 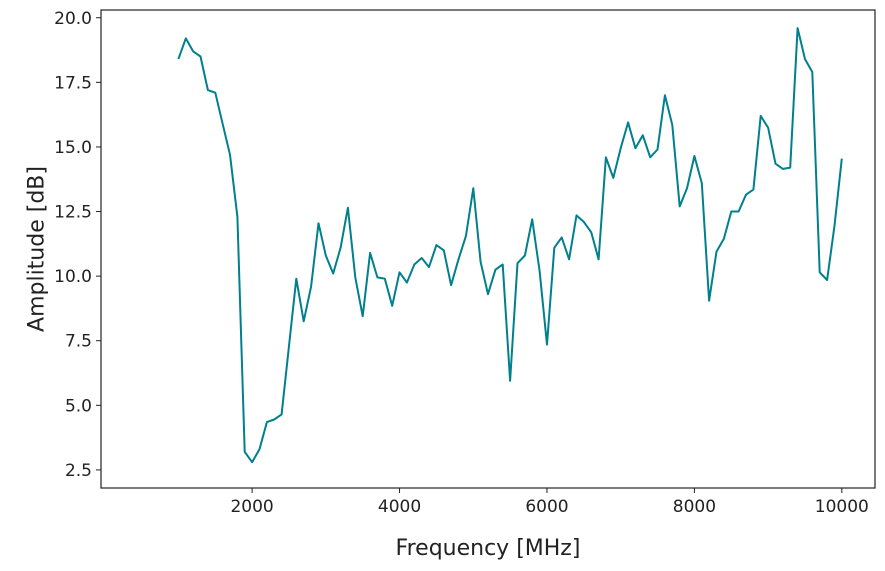 I want to click on x-tick-label: 6000, so click(x=546, y=507).